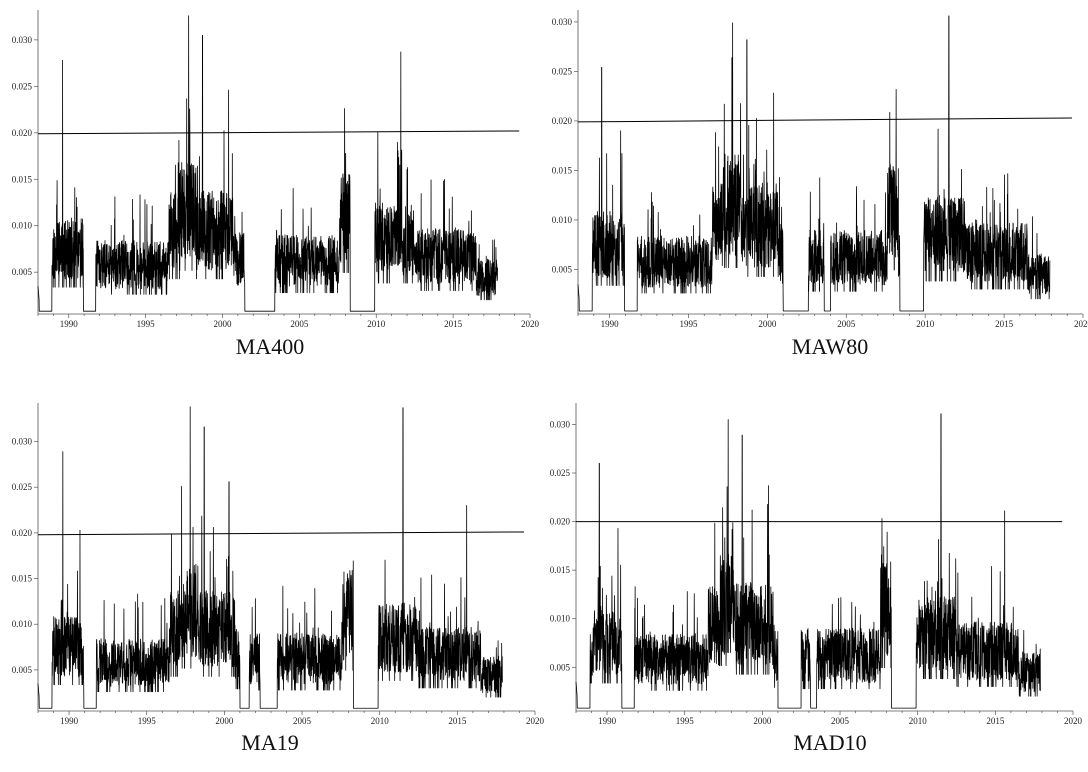 The height and width of the screenshot is (772, 1088). Describe the element at coordinates (281, 533) in the screenshot. I see `threshold-line-ma19` at that location.